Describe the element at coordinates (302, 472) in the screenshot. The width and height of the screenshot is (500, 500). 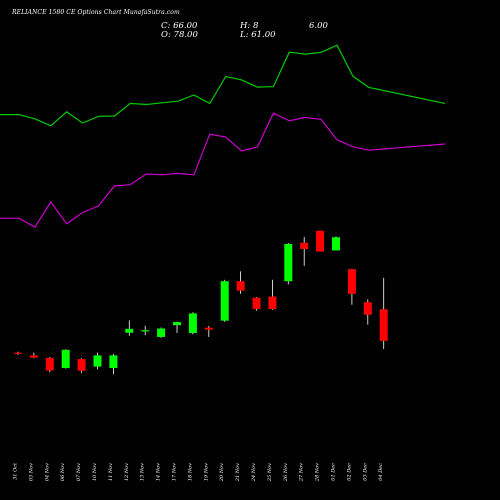
I see `x-tick-label: 27 Nov` at that location.